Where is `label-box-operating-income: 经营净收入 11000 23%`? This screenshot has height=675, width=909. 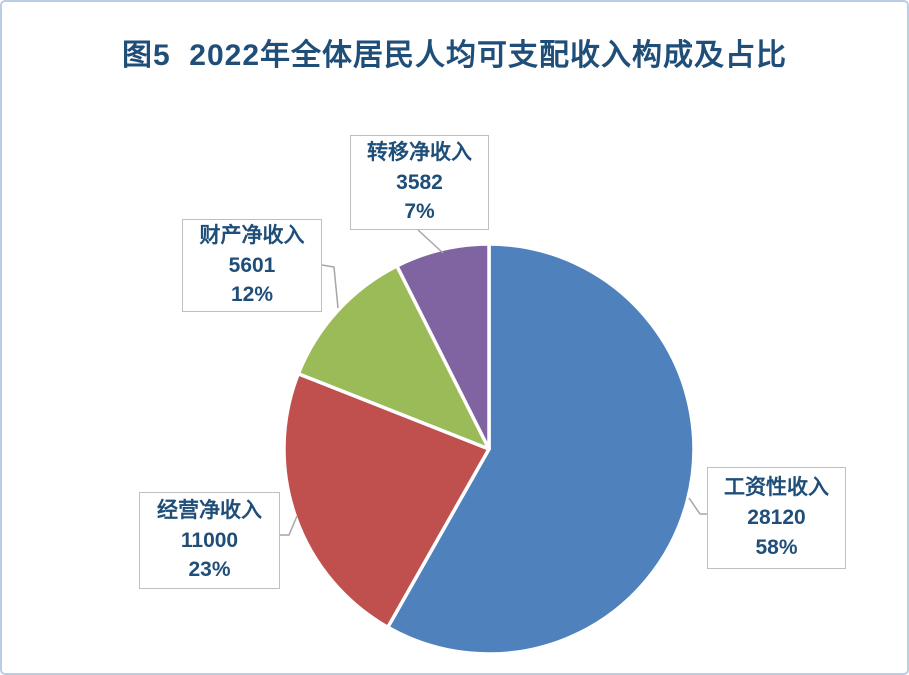
label-box-operating-income: 经营净收入 11000 23% is located at coordinates (209, 540).